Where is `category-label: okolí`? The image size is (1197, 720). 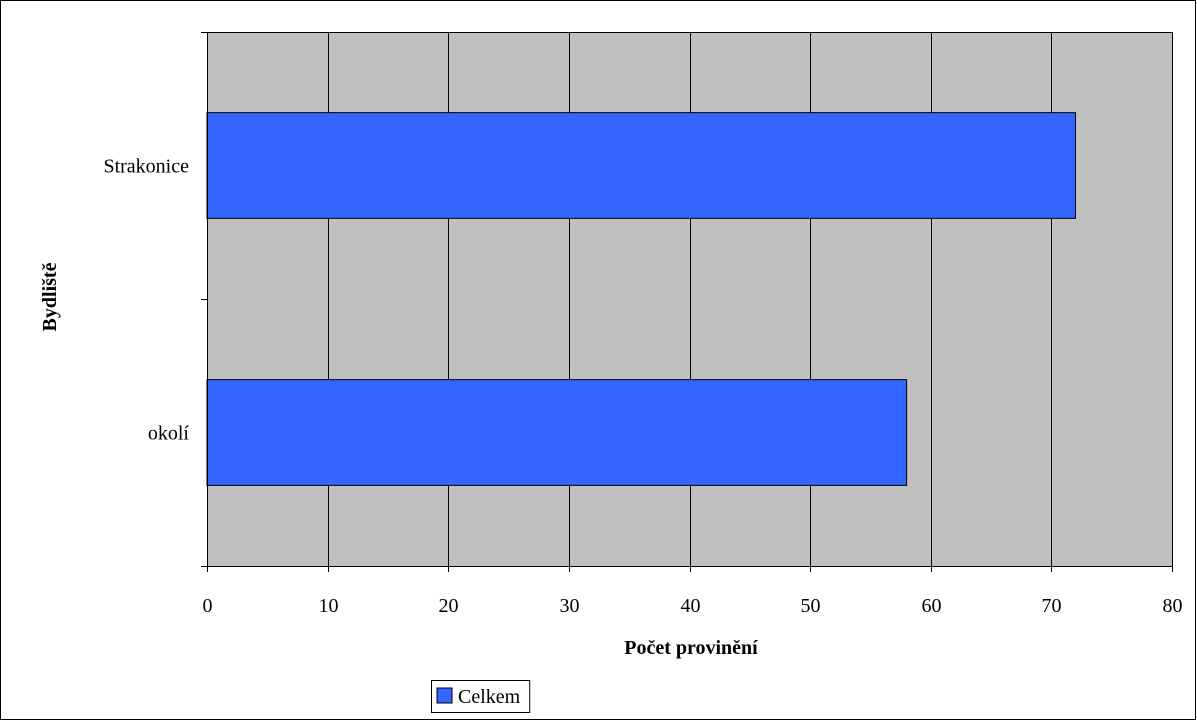
category-label: okolí is located at coordinates (169, 434).